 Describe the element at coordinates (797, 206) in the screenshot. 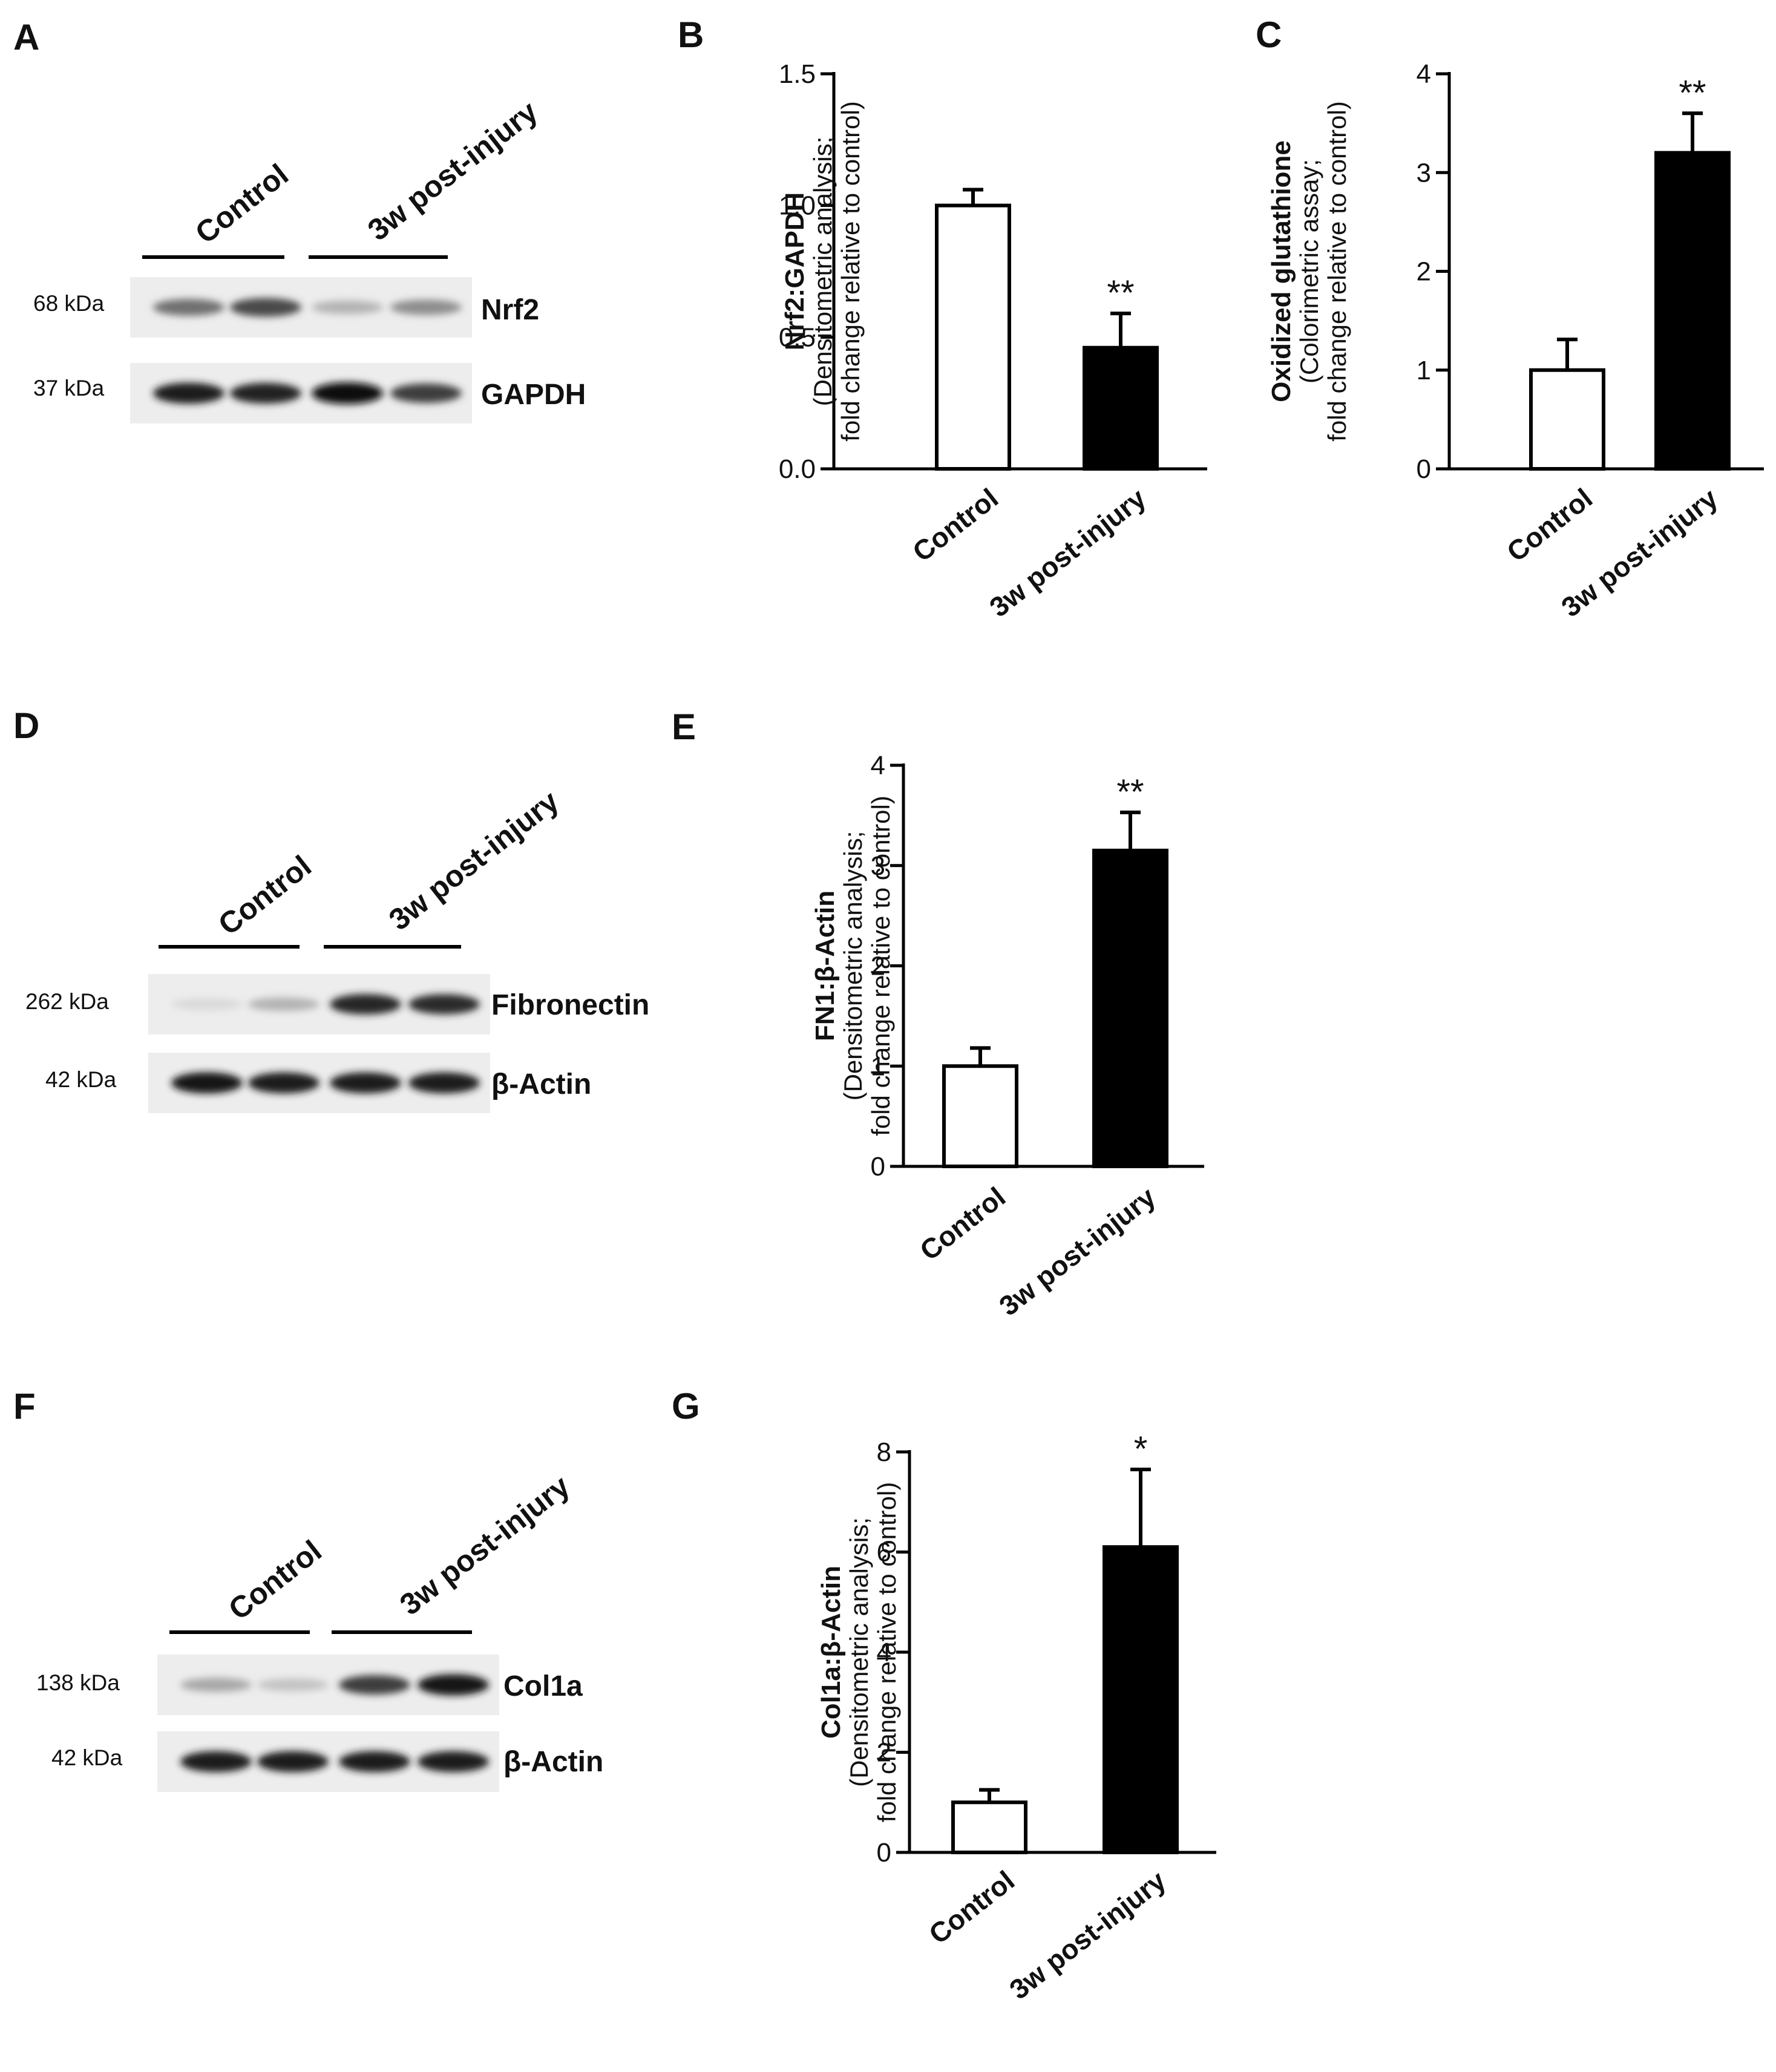

I see `y-tick-label: 1.0` at that location.